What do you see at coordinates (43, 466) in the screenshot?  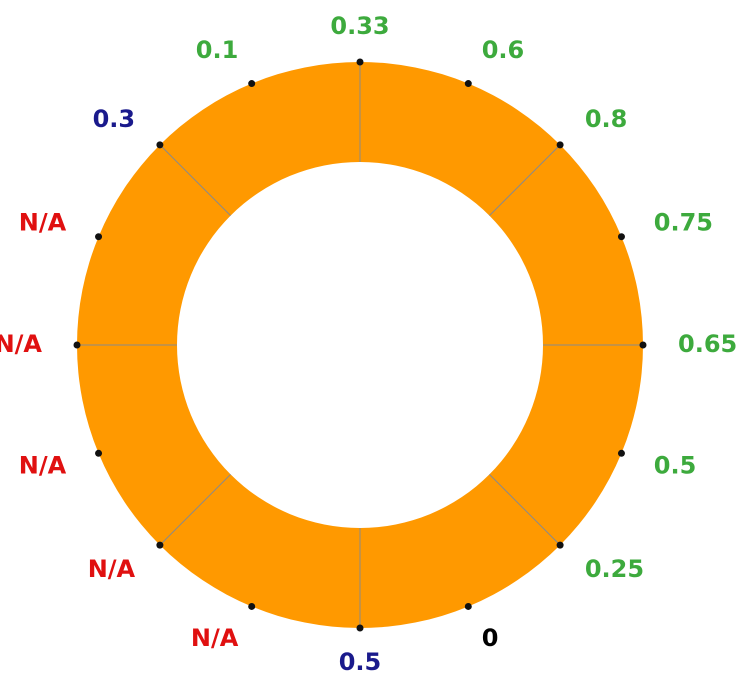 I see `value-label-11: N/A` at bounding box center [43, 466].